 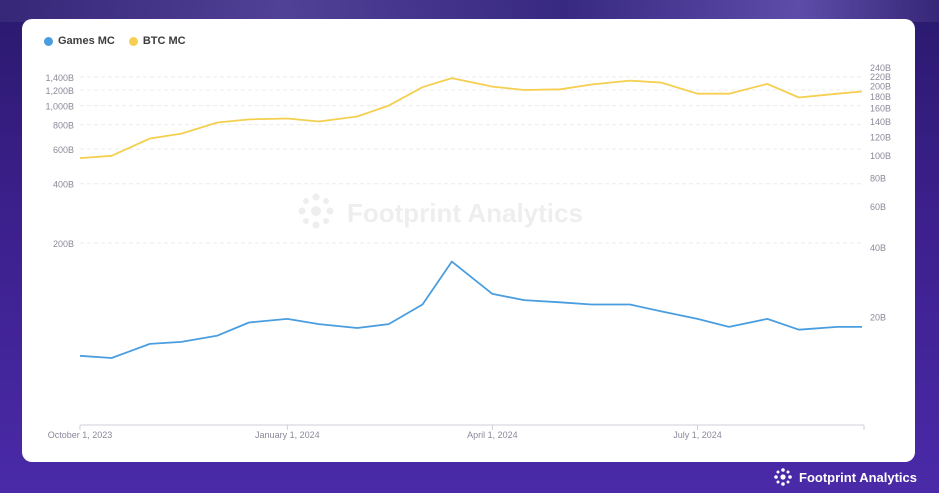 I want to click on left-axis-tick-label: 600B, so click(x=63, y=150).